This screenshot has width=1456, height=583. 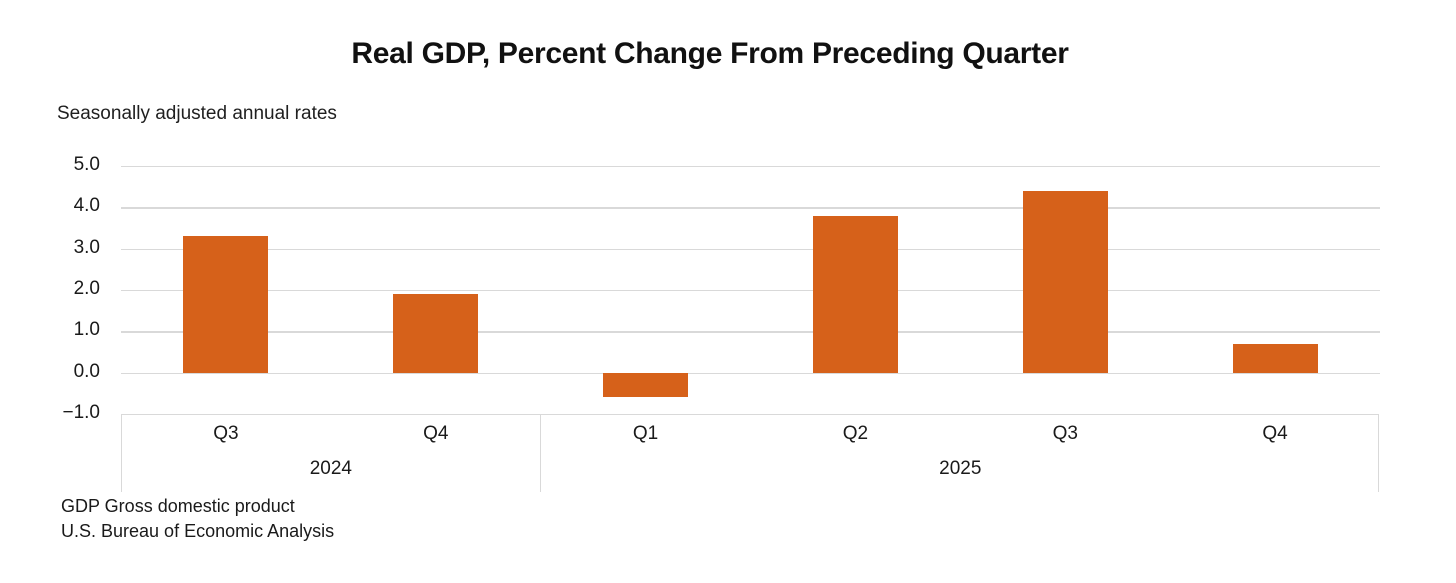 What do you see at coordinates (855, 433) in the screenshot?
I see `x-axis-quarter-label: Q2` at bounding box center [855, 433].